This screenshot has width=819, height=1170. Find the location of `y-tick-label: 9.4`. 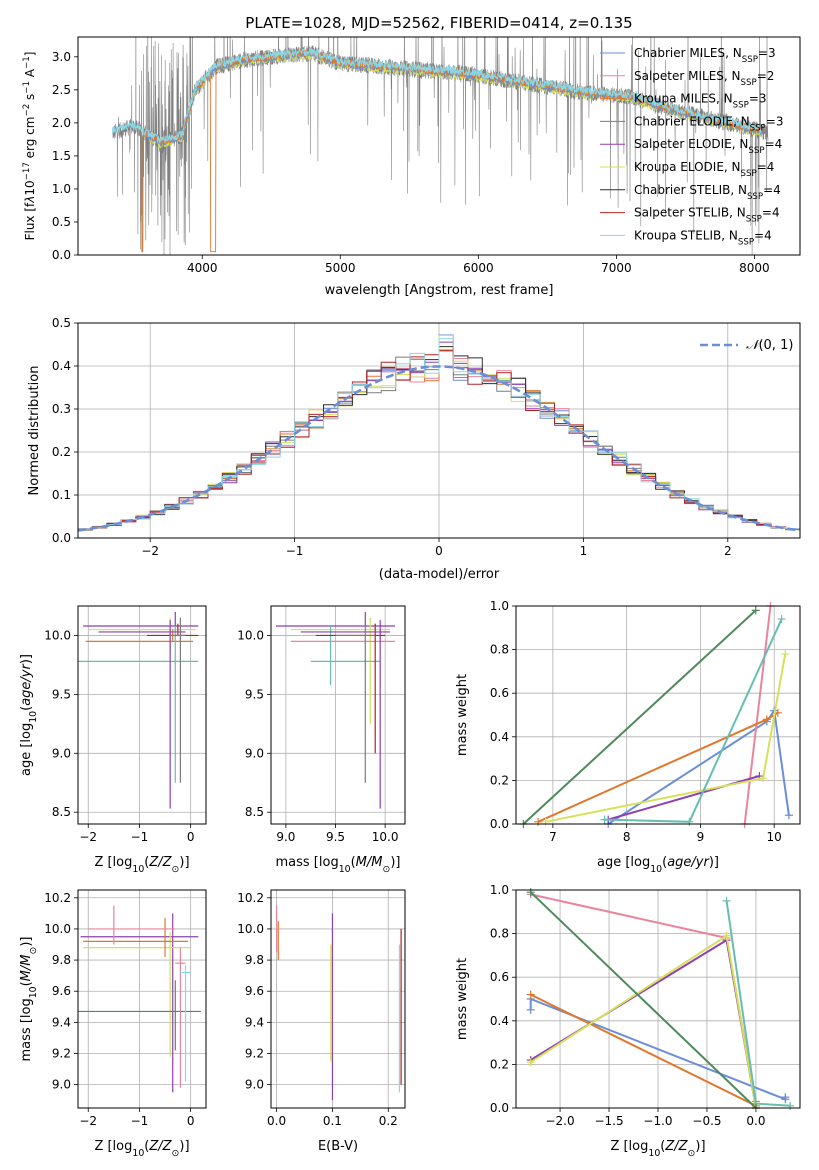

y-tick-label: 9.4 is located at coordinates (61, 1022).